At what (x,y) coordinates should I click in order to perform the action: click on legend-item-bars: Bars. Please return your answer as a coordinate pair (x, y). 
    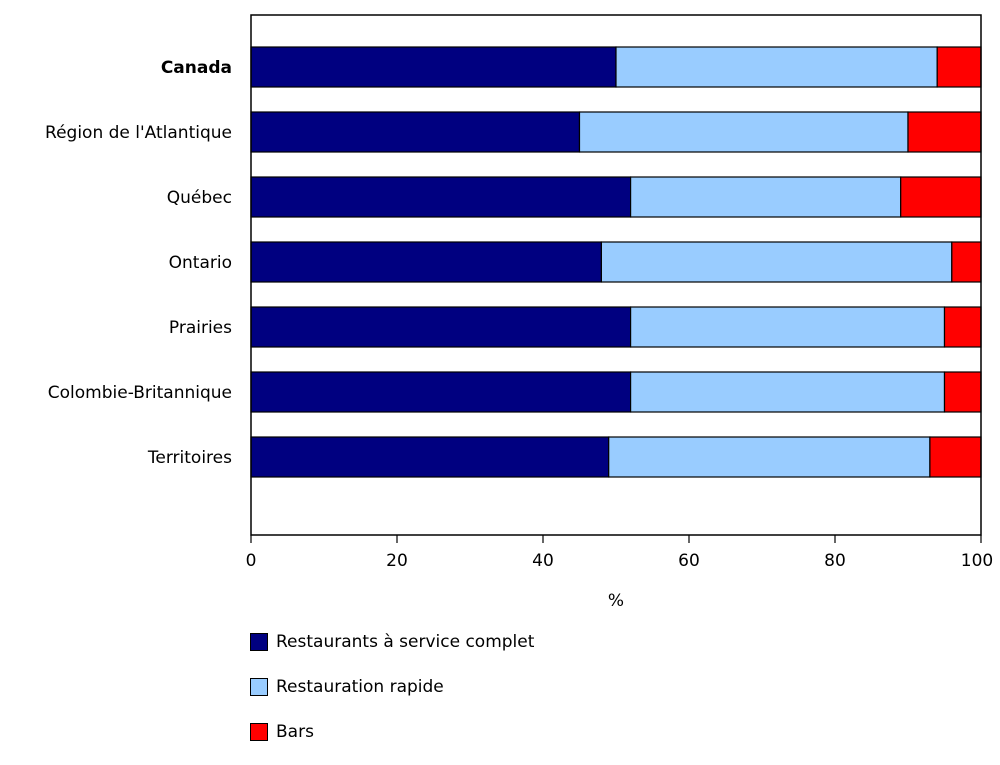
    Looking at the image, I should click on (392, 731).